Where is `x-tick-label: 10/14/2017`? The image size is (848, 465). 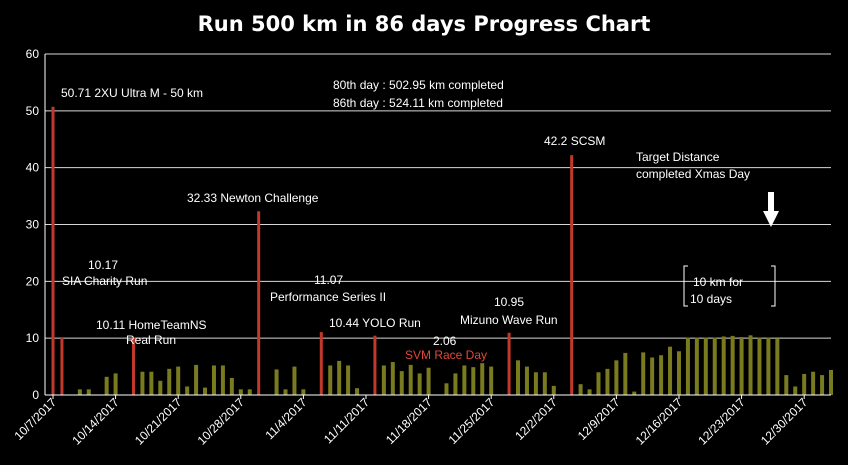
x-tick-label: 10/14/2017 is located at coordinates (95, 421).